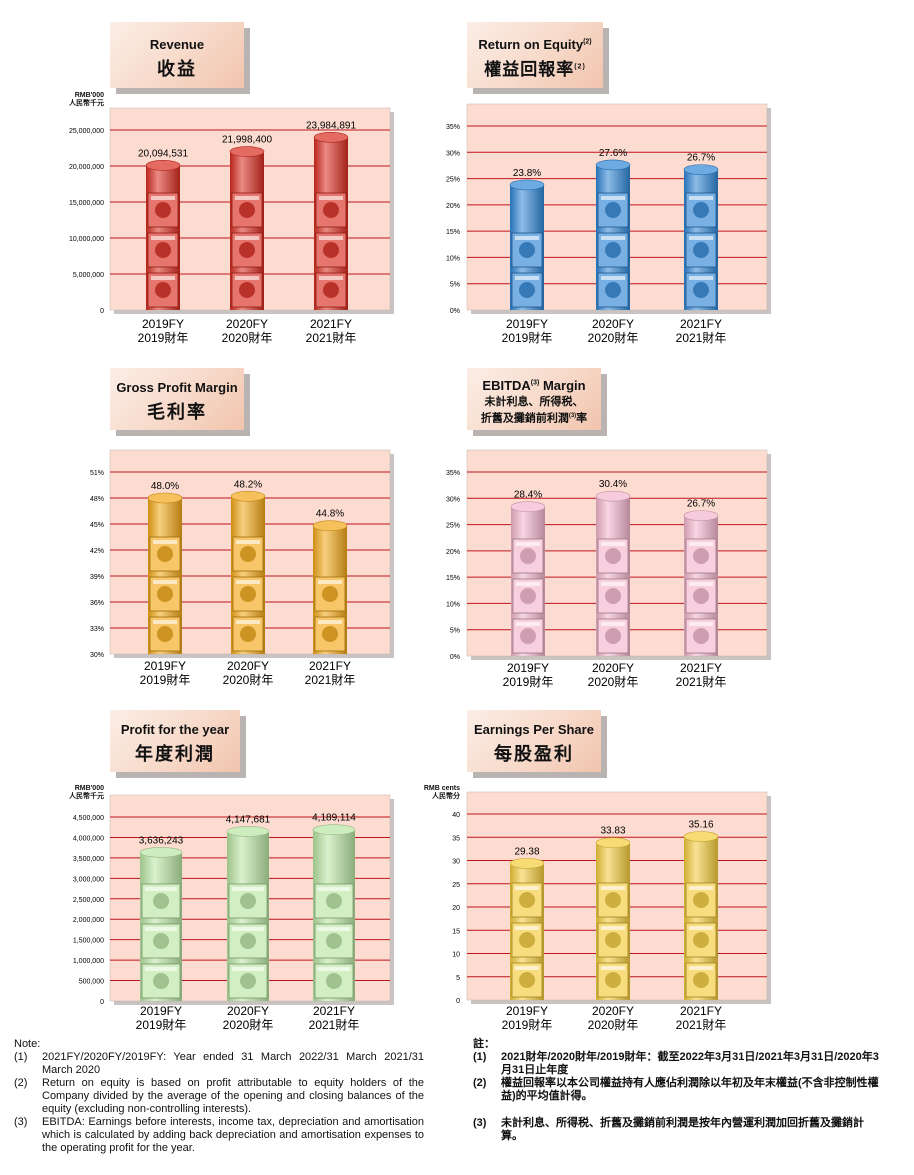 Image resolution: width=914 pixels, height=1175 pixels. Describe the element at coordinates (21, 1057) in the screenshot. I see `note-en-1-num: (1)` at that location.